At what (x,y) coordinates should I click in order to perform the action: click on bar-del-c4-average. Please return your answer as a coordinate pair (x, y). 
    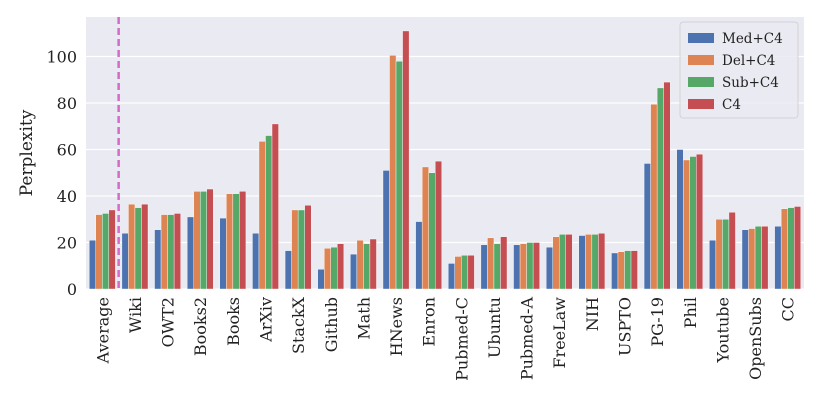
    Looking at the image, I should click on (99, 252).